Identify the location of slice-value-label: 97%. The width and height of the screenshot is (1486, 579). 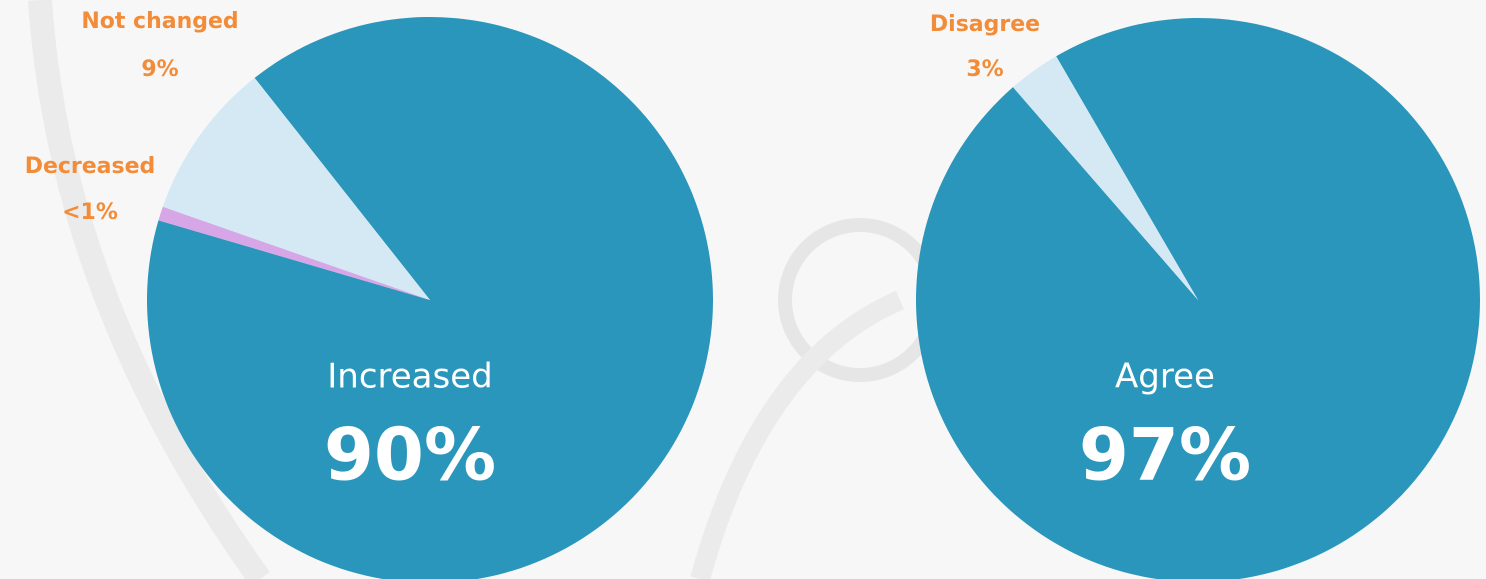
(1165, 455).